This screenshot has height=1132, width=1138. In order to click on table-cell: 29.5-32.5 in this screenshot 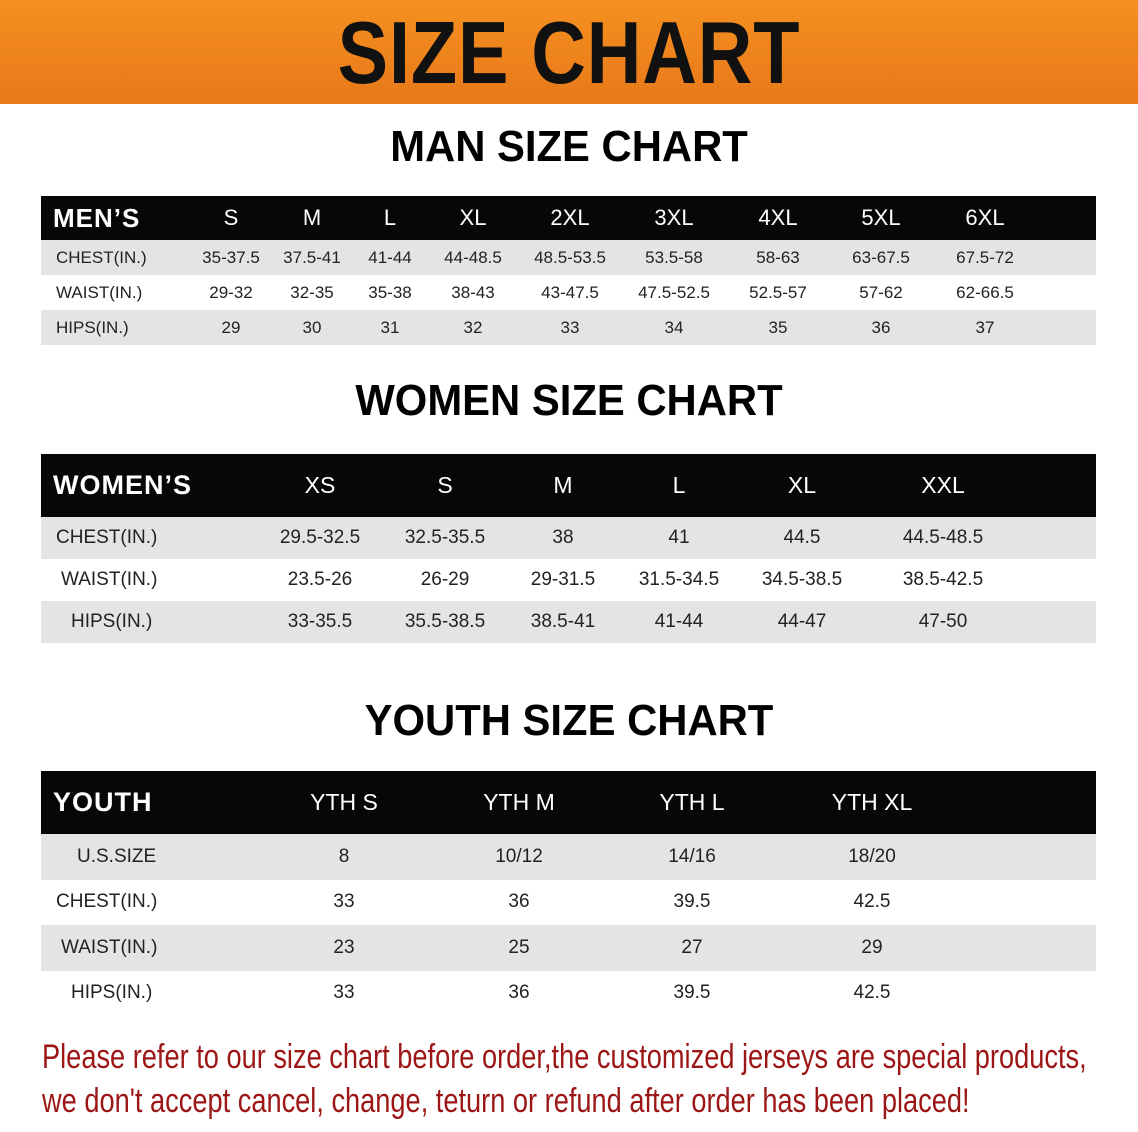, I will do `click(320, 537)`.